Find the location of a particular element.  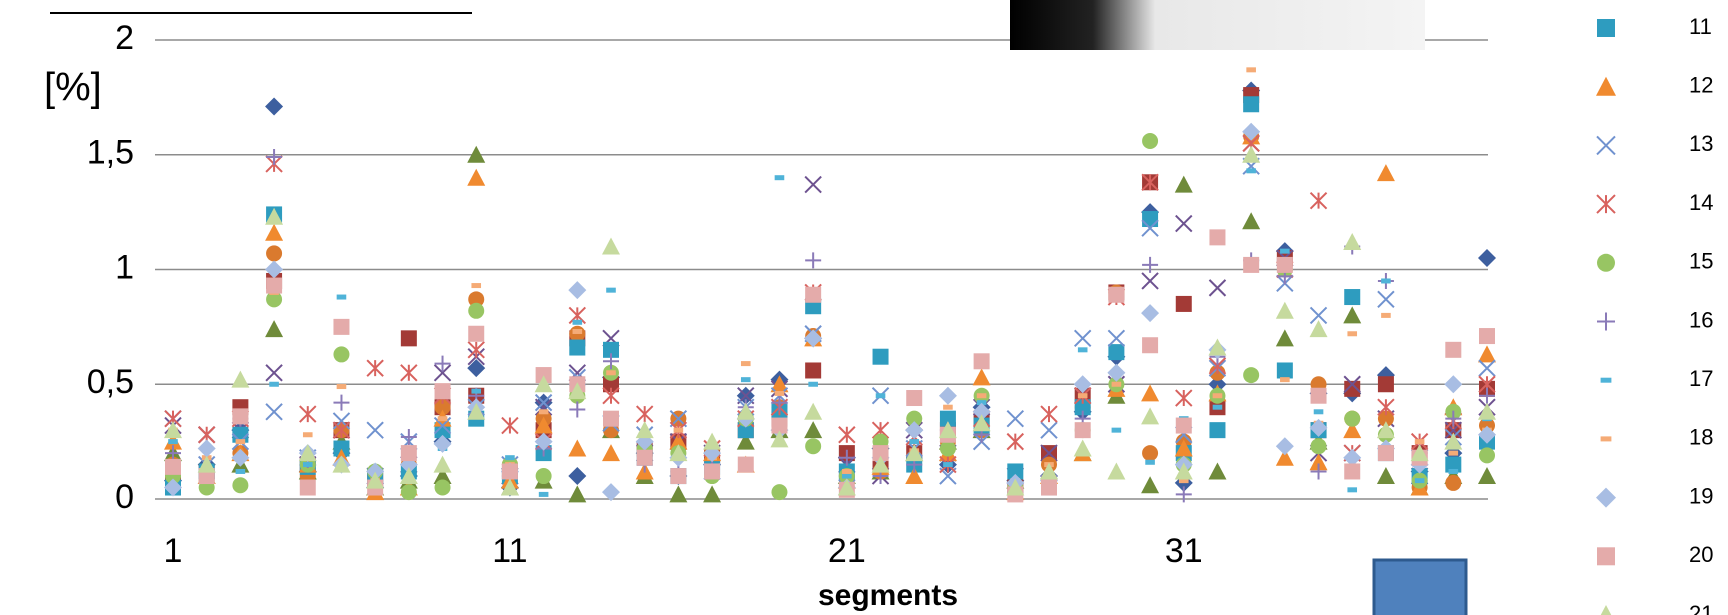

x-tick-label: 1 is located at coordinates (173, 551).